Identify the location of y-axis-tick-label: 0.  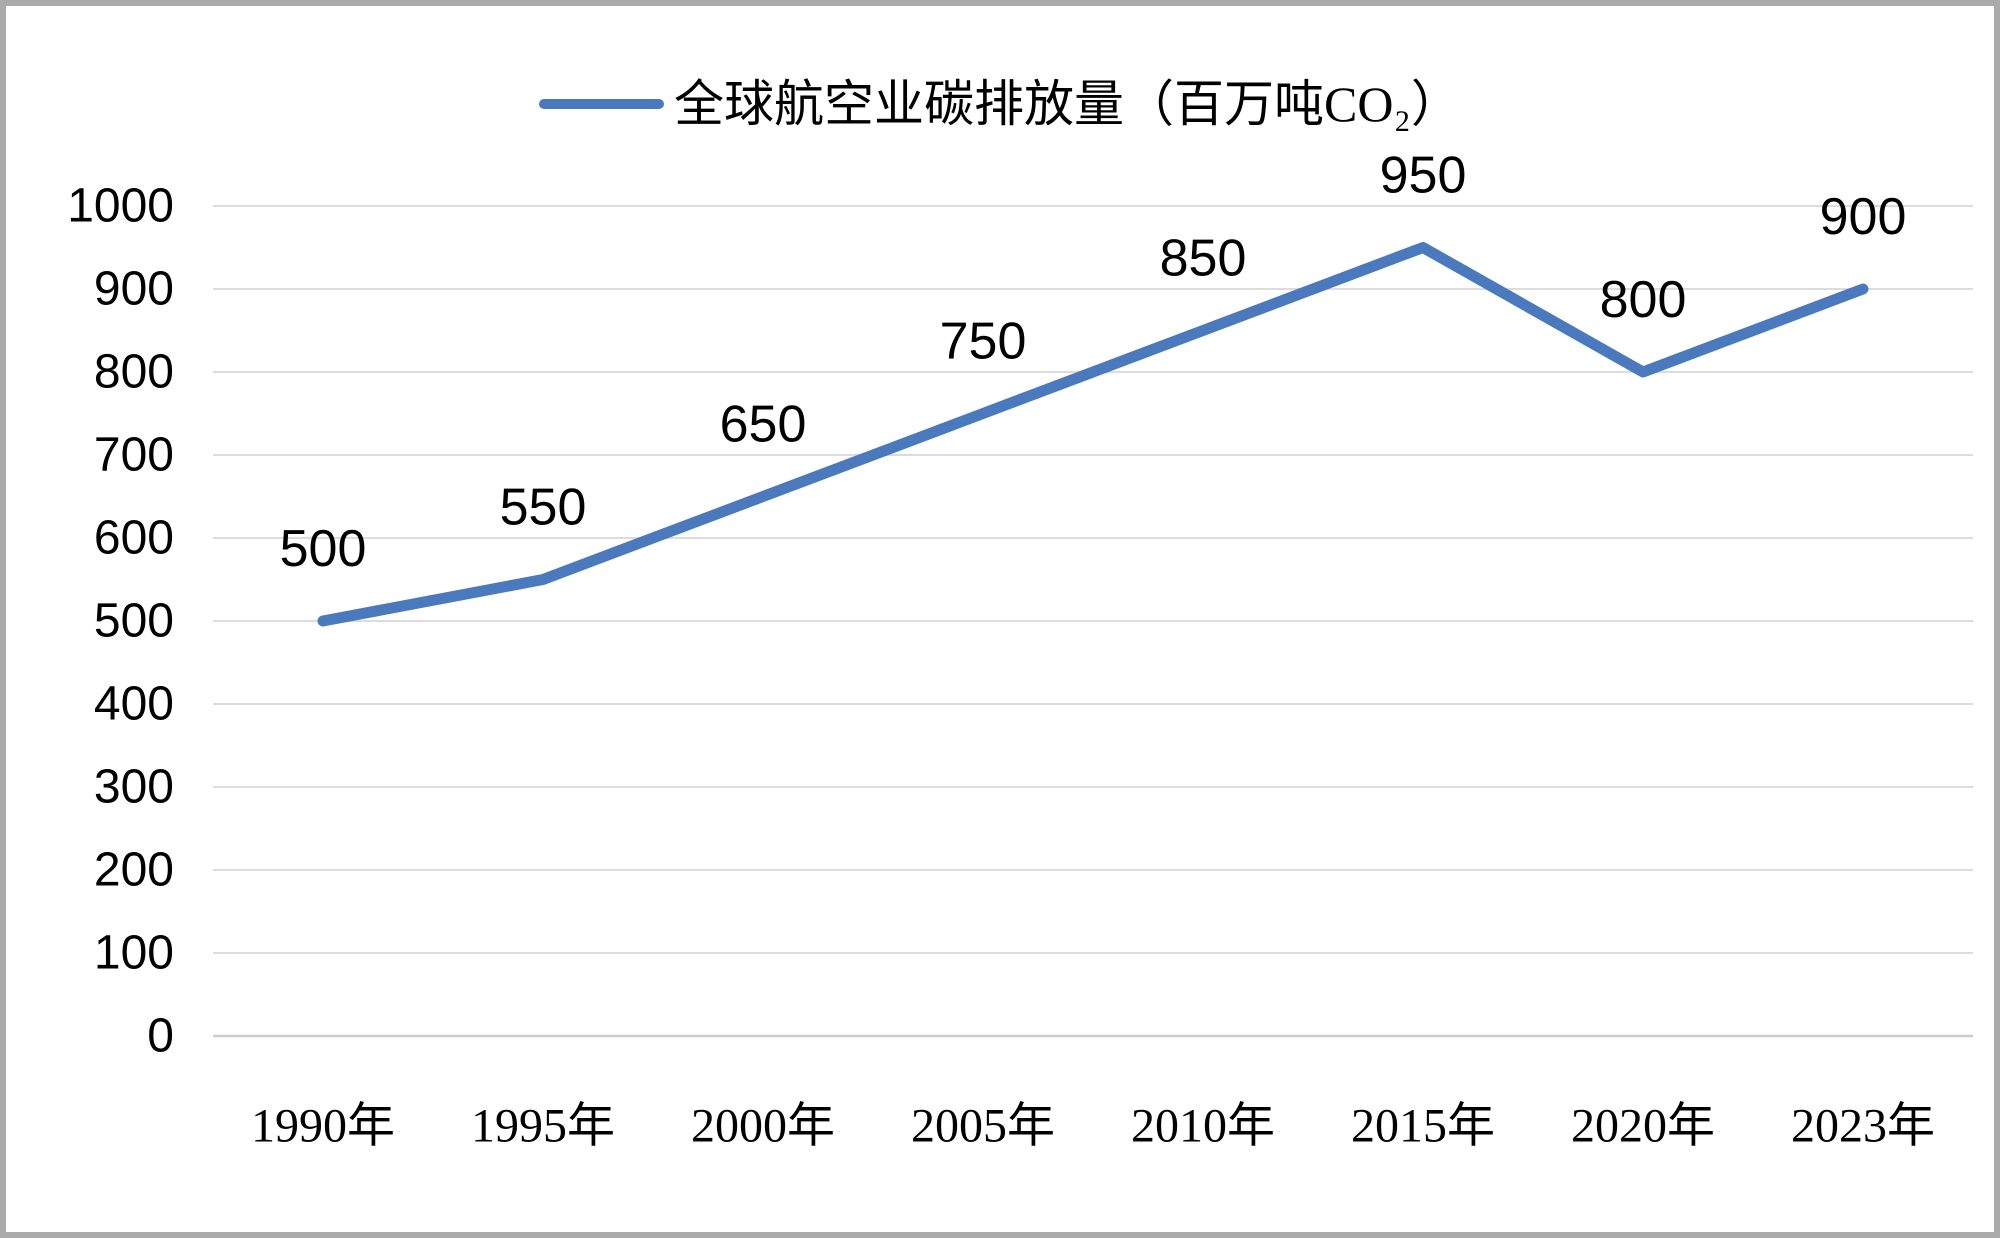
(160, 1036).